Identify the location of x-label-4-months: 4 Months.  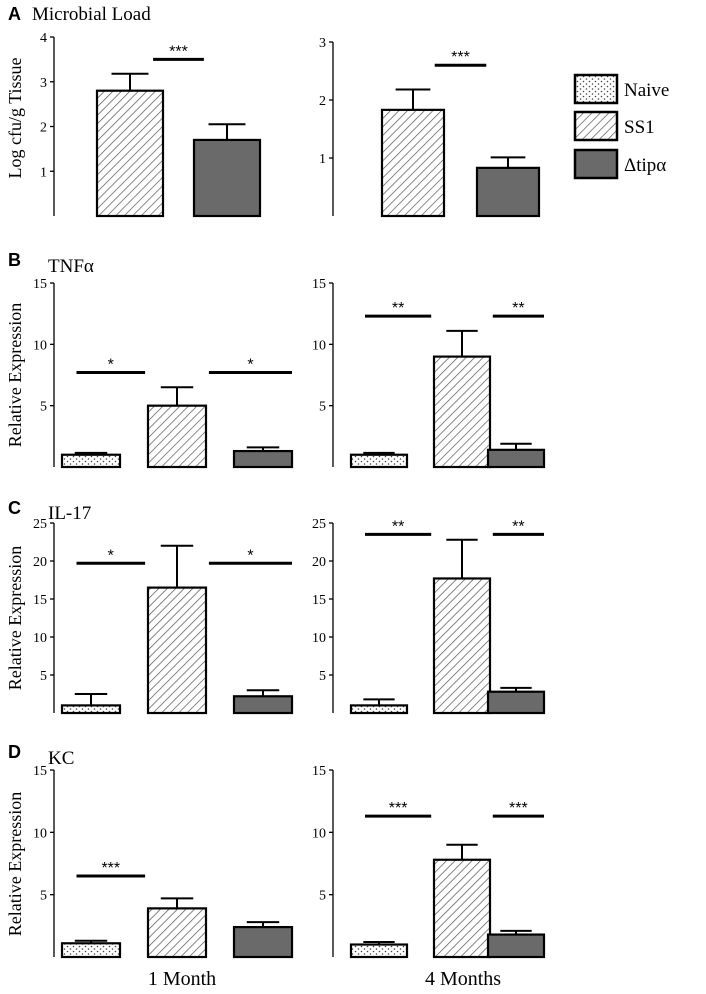
(463, 979).